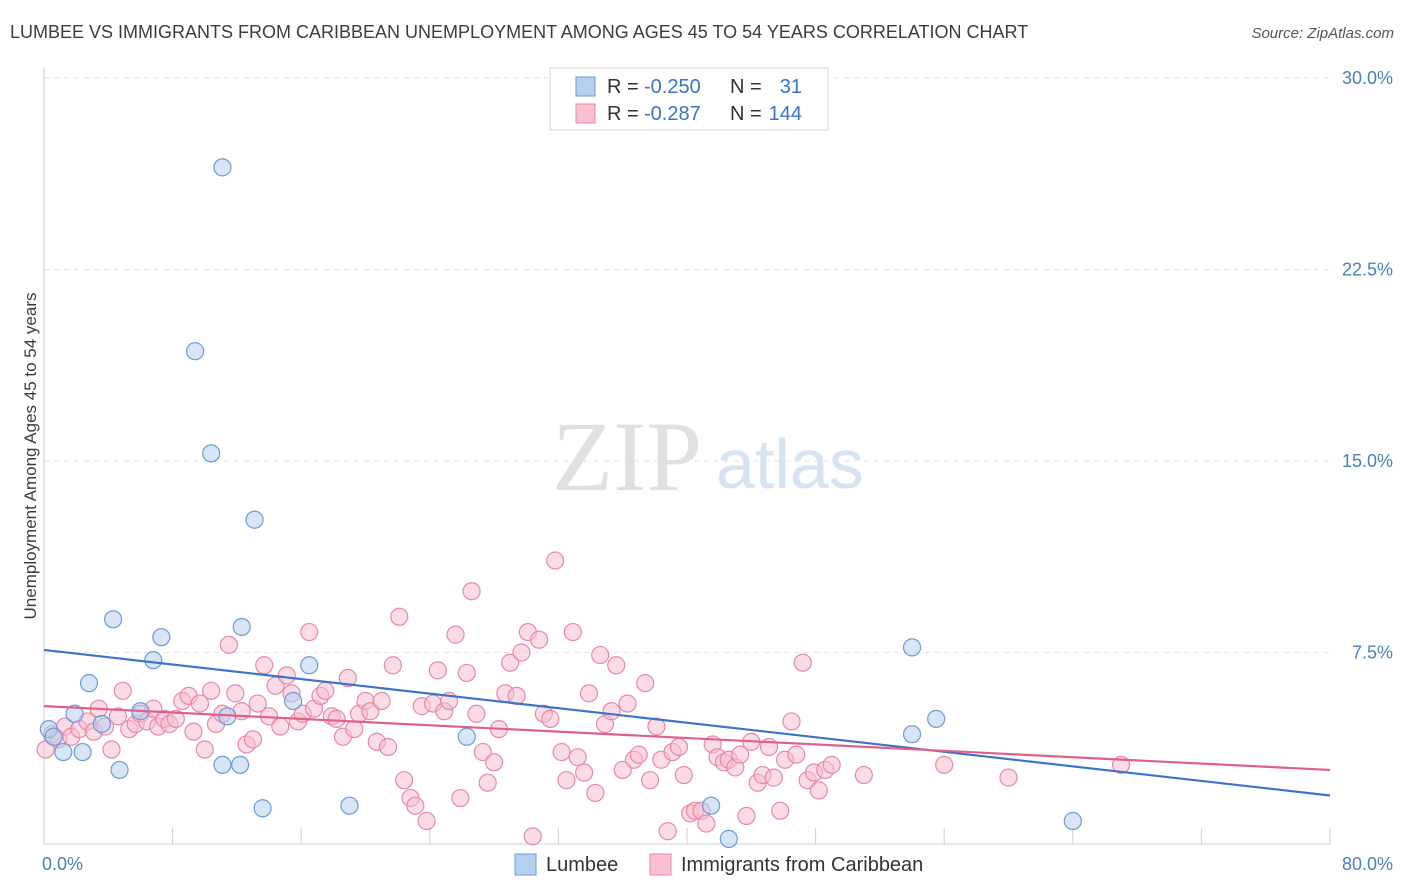  Describe the element at coordinates (689, 99) in the screenshot. I see `legend-top-box` at that location.